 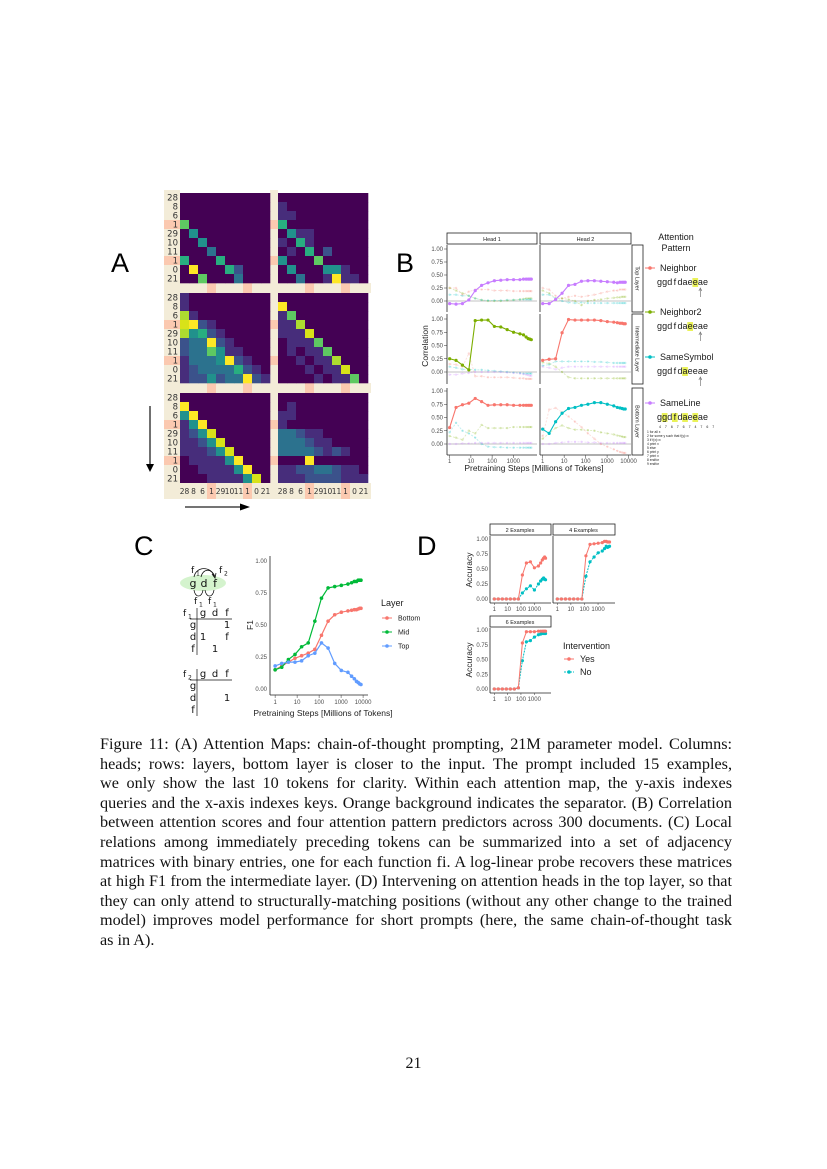 What do you see at coordinates (679, 326) in the screenshot?
I see `example-char: d` at bounding box center [679, 326].